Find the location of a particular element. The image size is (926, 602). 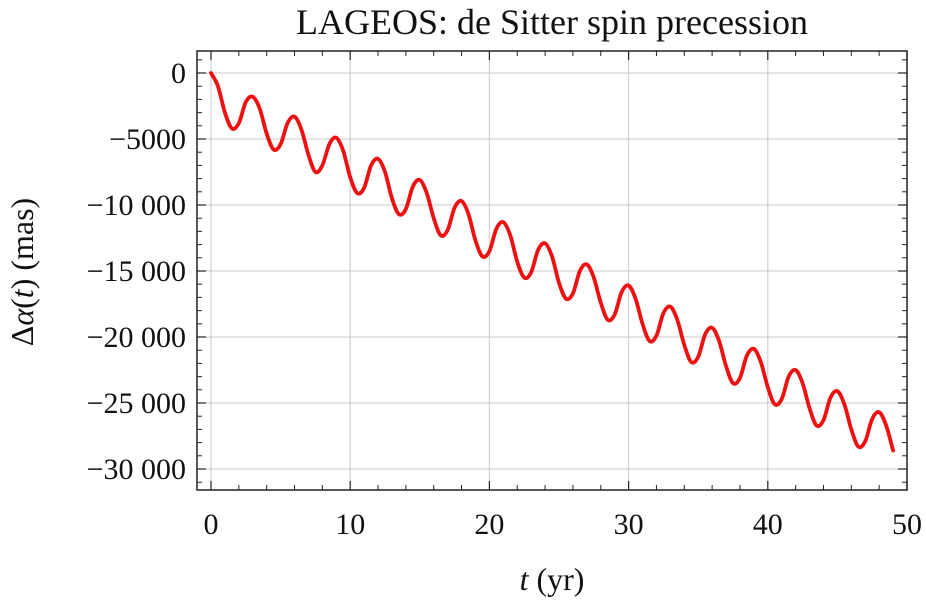

x-tick-label: 0 is located at coordinates (211, 524).